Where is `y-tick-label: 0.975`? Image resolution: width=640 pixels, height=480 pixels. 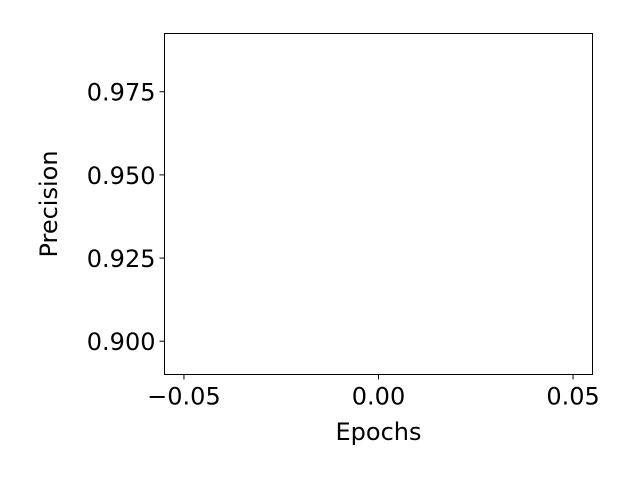 y-tick-label: 0.975 is located at coordinates (121, 93).